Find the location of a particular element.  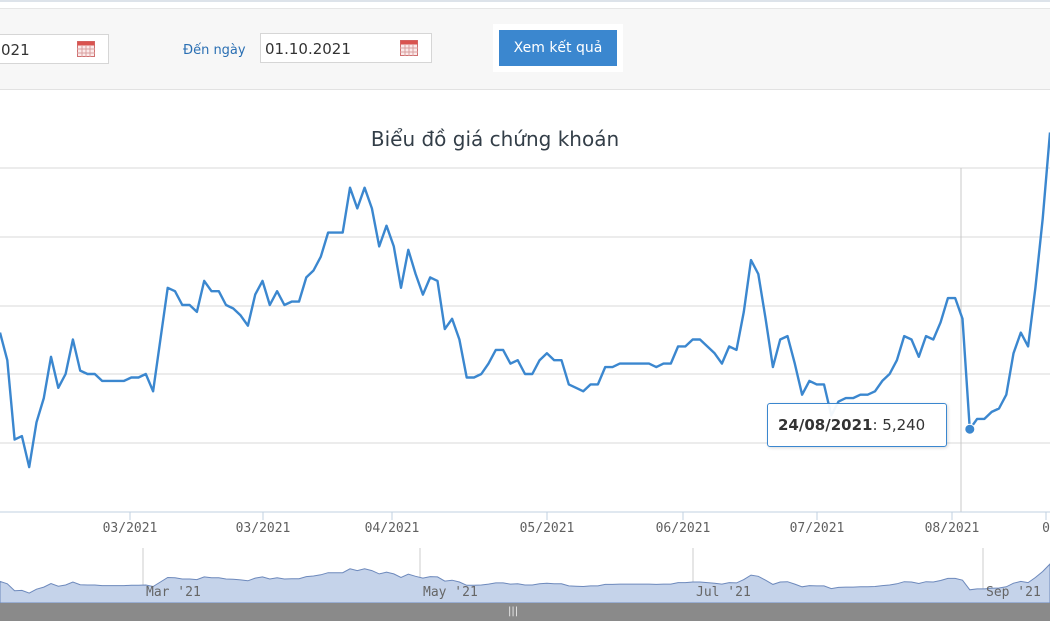

view-results-button: Xem kết quả is located at coordinates (558, 48).